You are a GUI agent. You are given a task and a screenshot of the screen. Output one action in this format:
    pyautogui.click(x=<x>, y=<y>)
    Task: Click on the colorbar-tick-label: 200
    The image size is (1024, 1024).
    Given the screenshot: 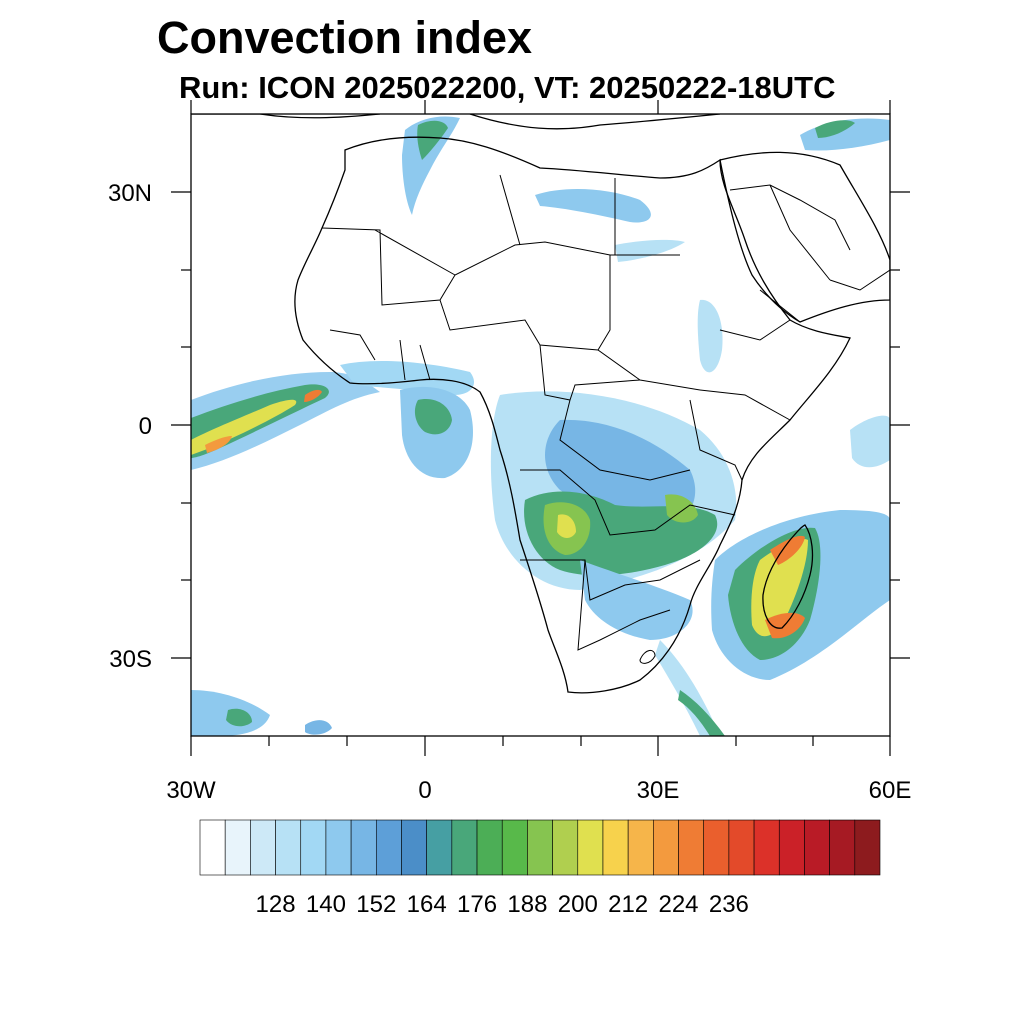 What is the action you would take?
    pyautogui.click(x=578, y=904)
    